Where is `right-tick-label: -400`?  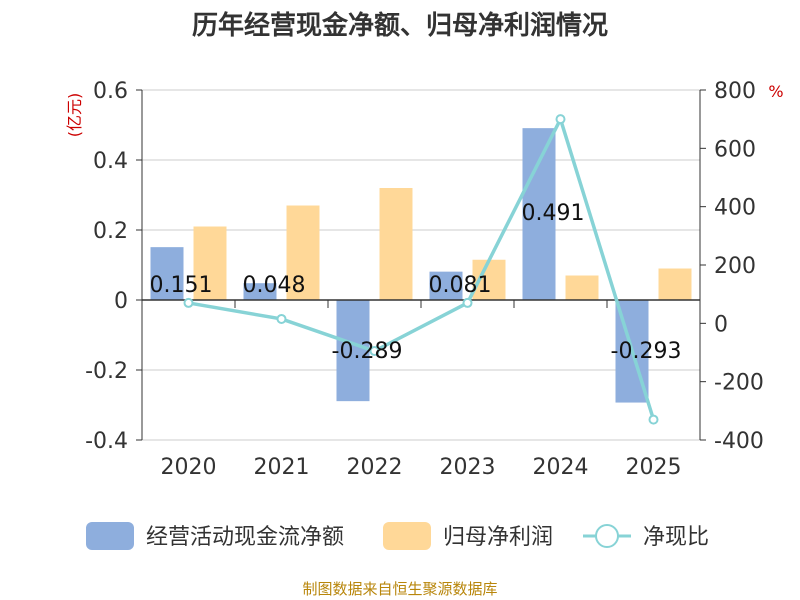
right-tick-label: -400 is located at coordinates (739, 441).